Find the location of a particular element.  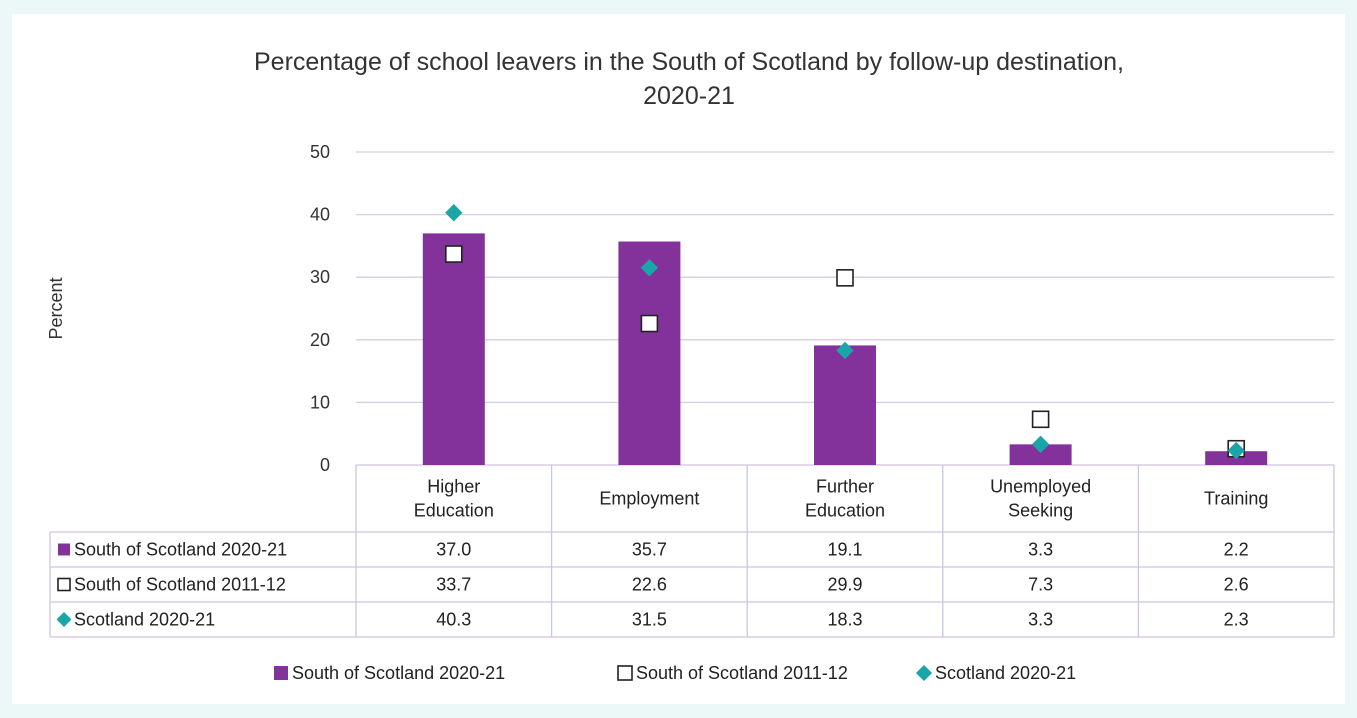

x-tick-label: Further is located at coordinates (845, 487).